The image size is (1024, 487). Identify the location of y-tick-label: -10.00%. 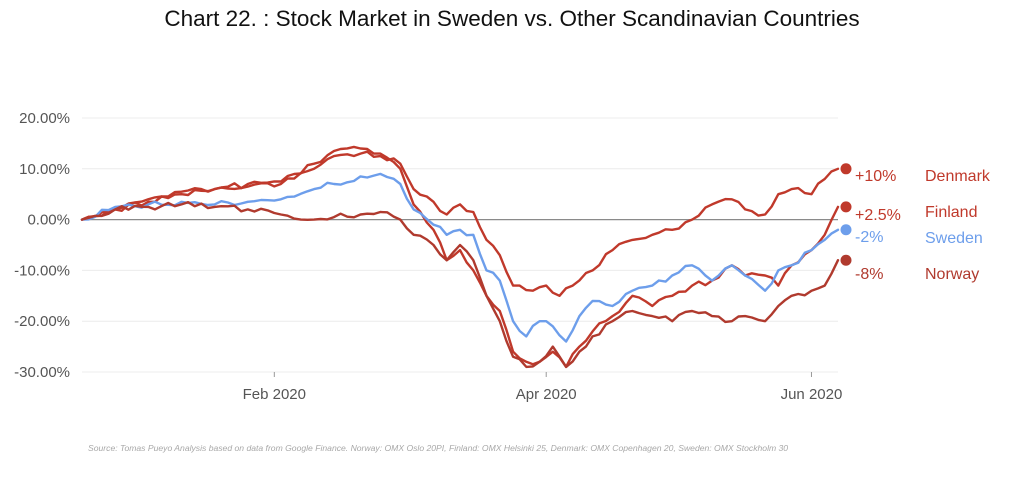
(42, 270).